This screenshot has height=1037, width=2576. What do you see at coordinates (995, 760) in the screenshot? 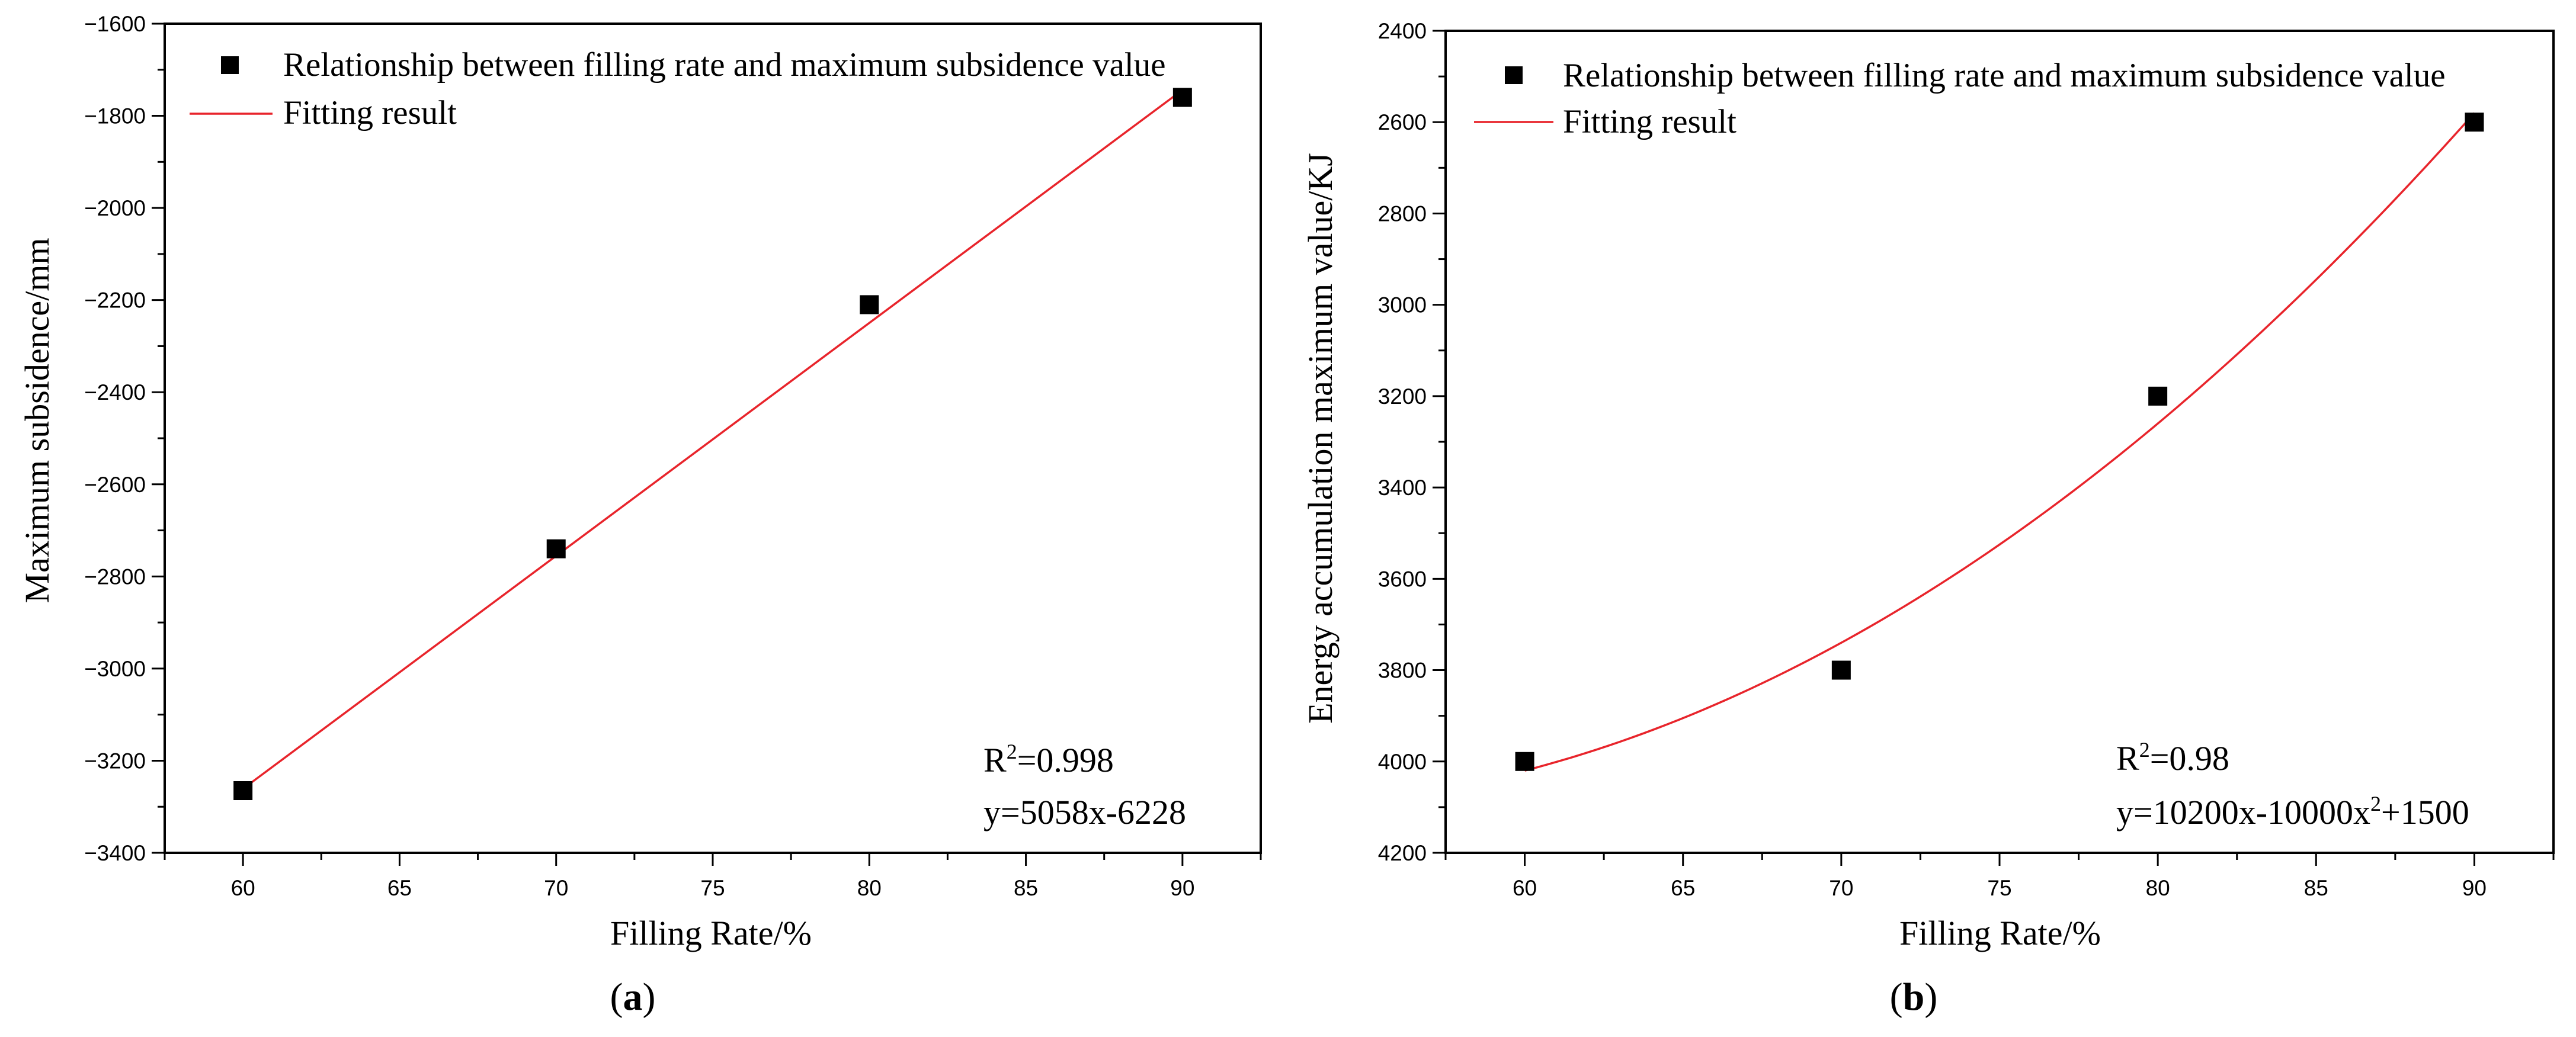
I see `chart-a-r2-r: R` at bounding box center [995, 760].